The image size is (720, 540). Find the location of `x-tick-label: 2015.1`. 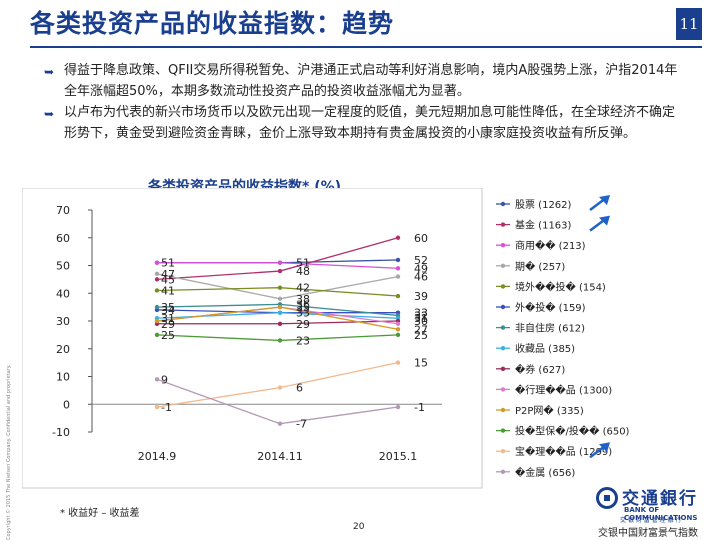

x-tick-label: 2015.1 is located at coordinates (398, 456).